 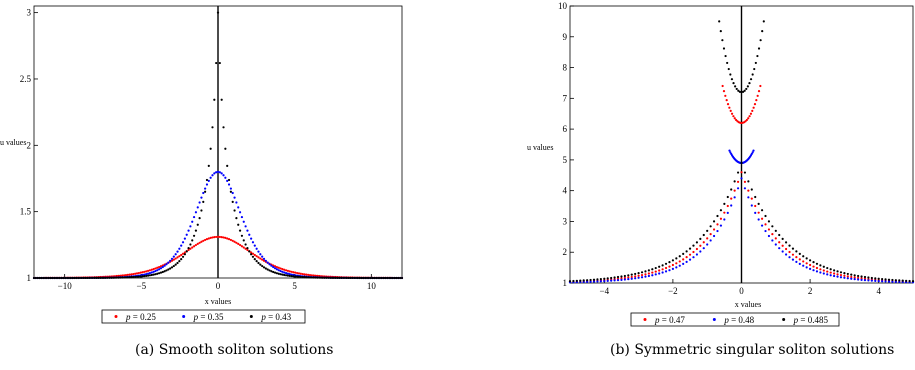 What do you see at coordinates (738, 320) in the screenshot?
I see `legend-entry: p = 0.48` at bounding box center [738, 320].